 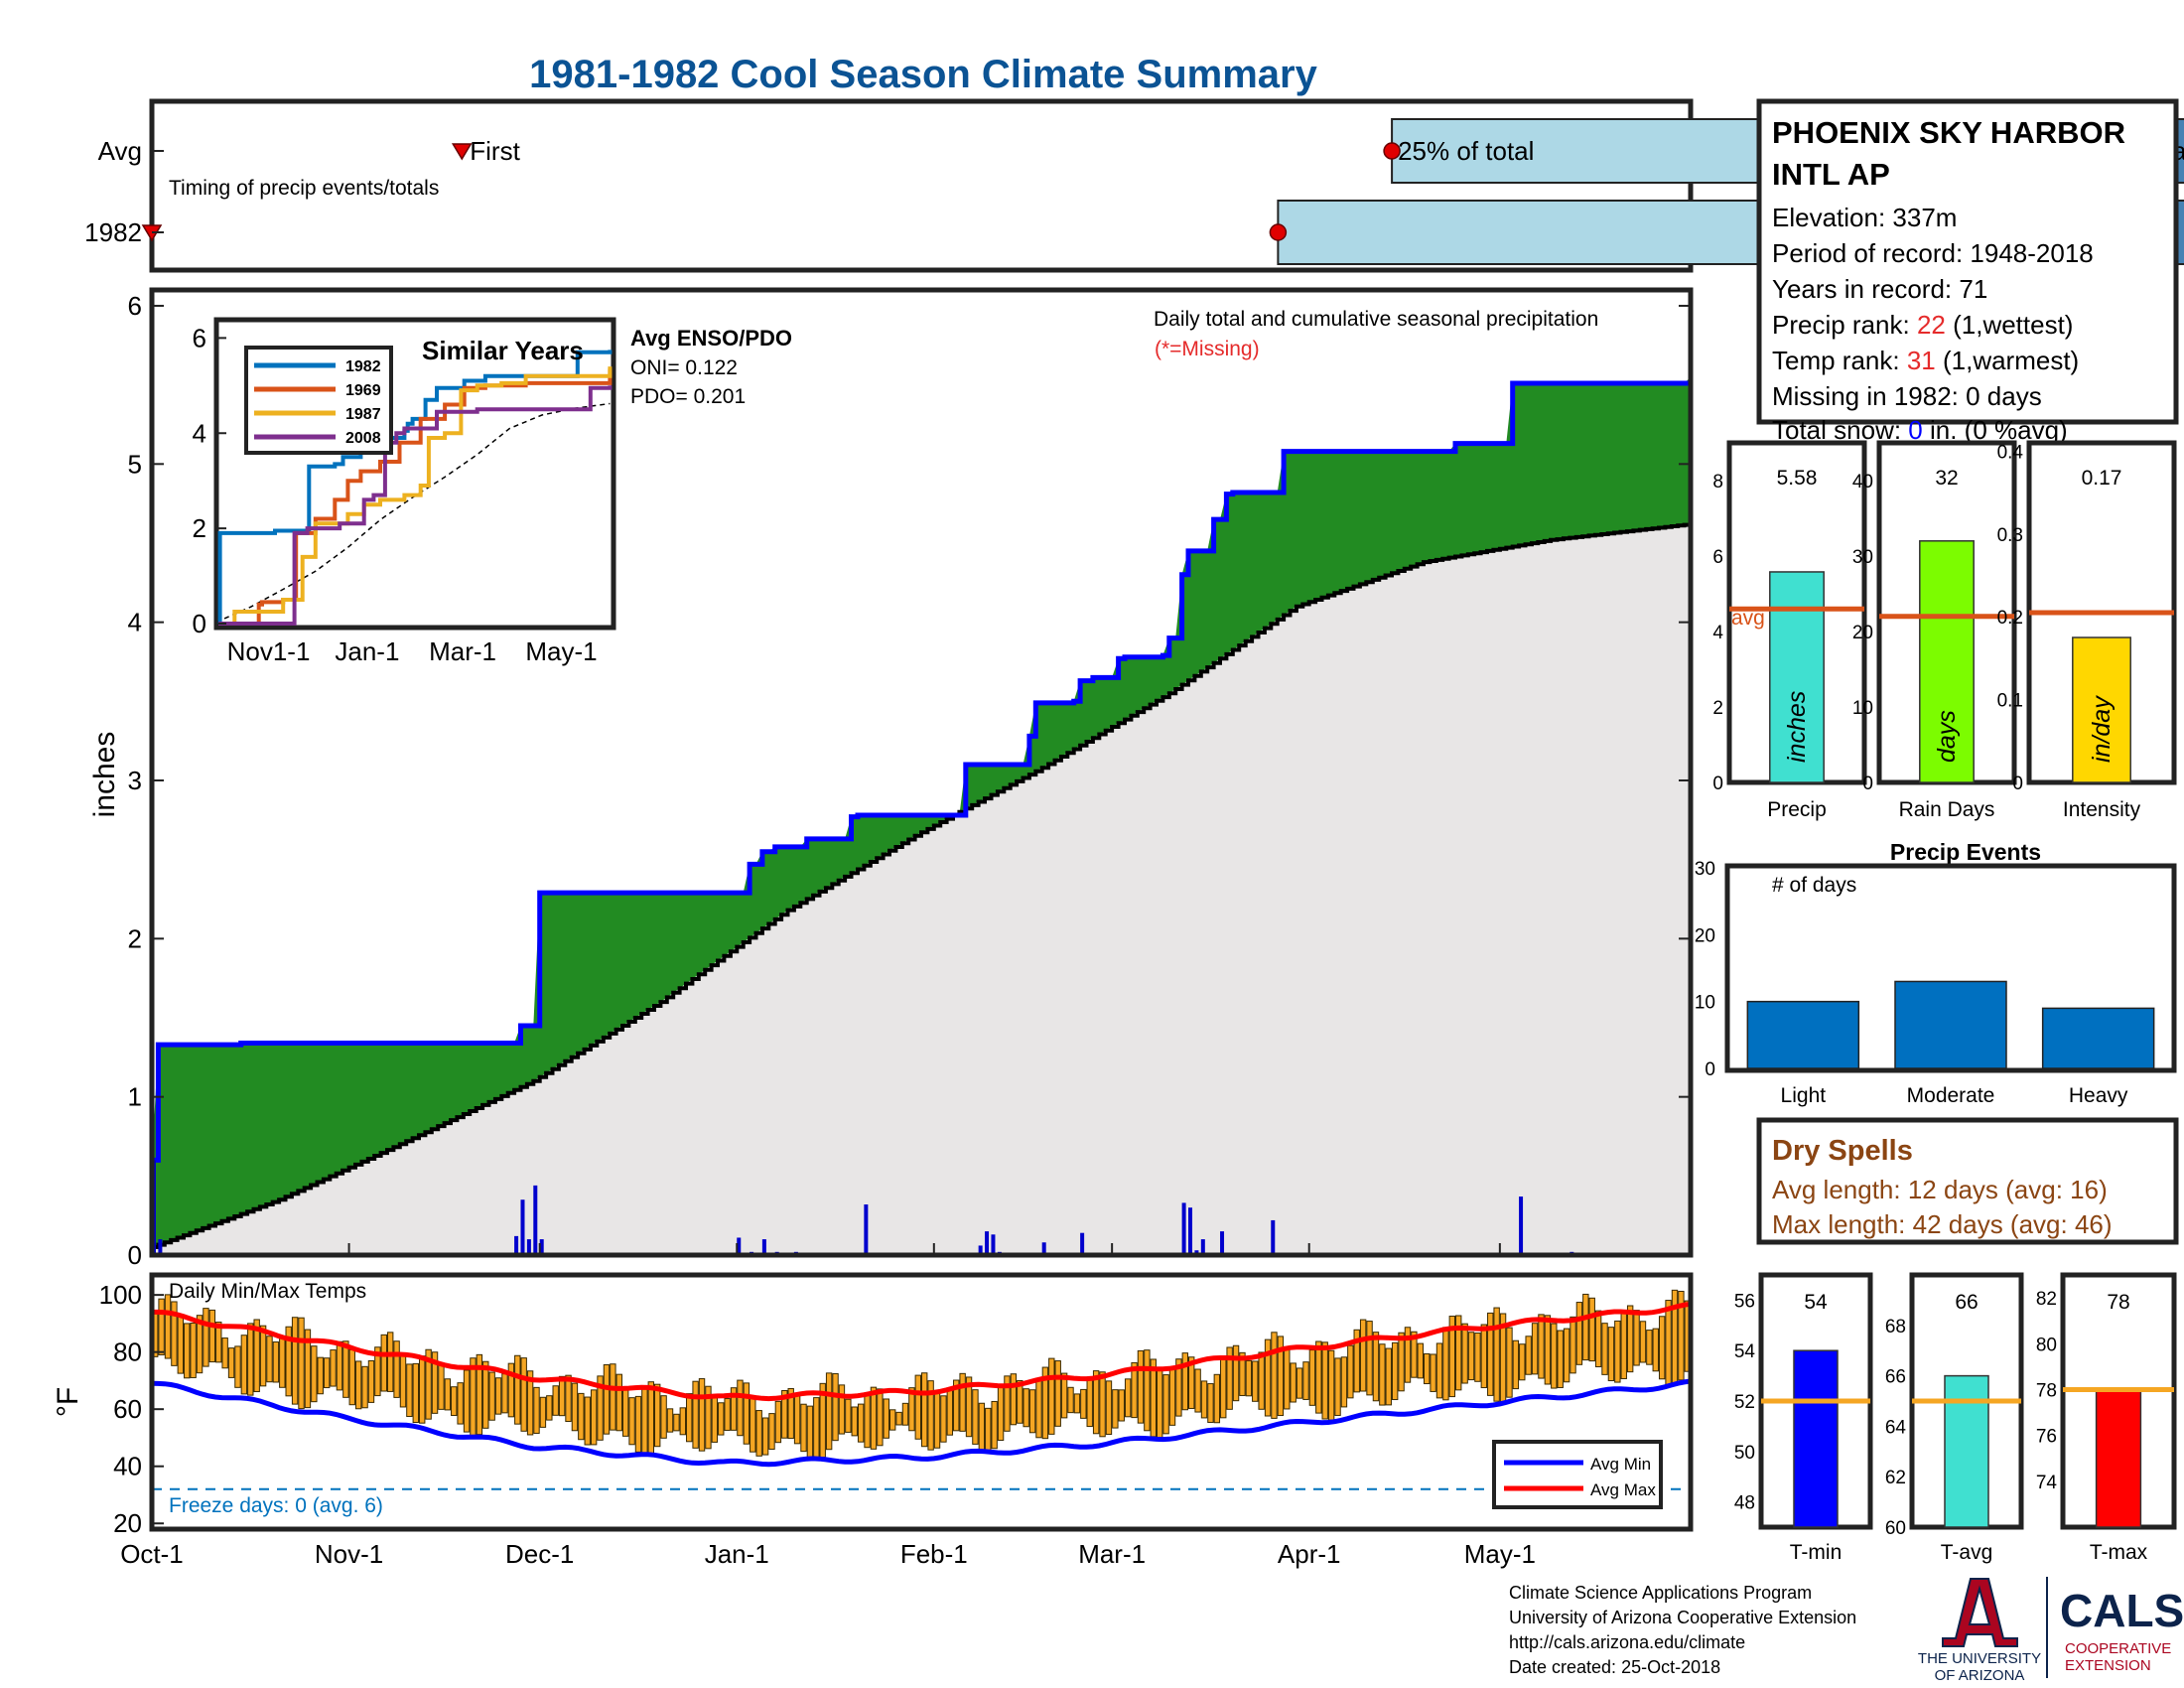 I want to click on timing-first-last-marker, so click(x=462, y=152).